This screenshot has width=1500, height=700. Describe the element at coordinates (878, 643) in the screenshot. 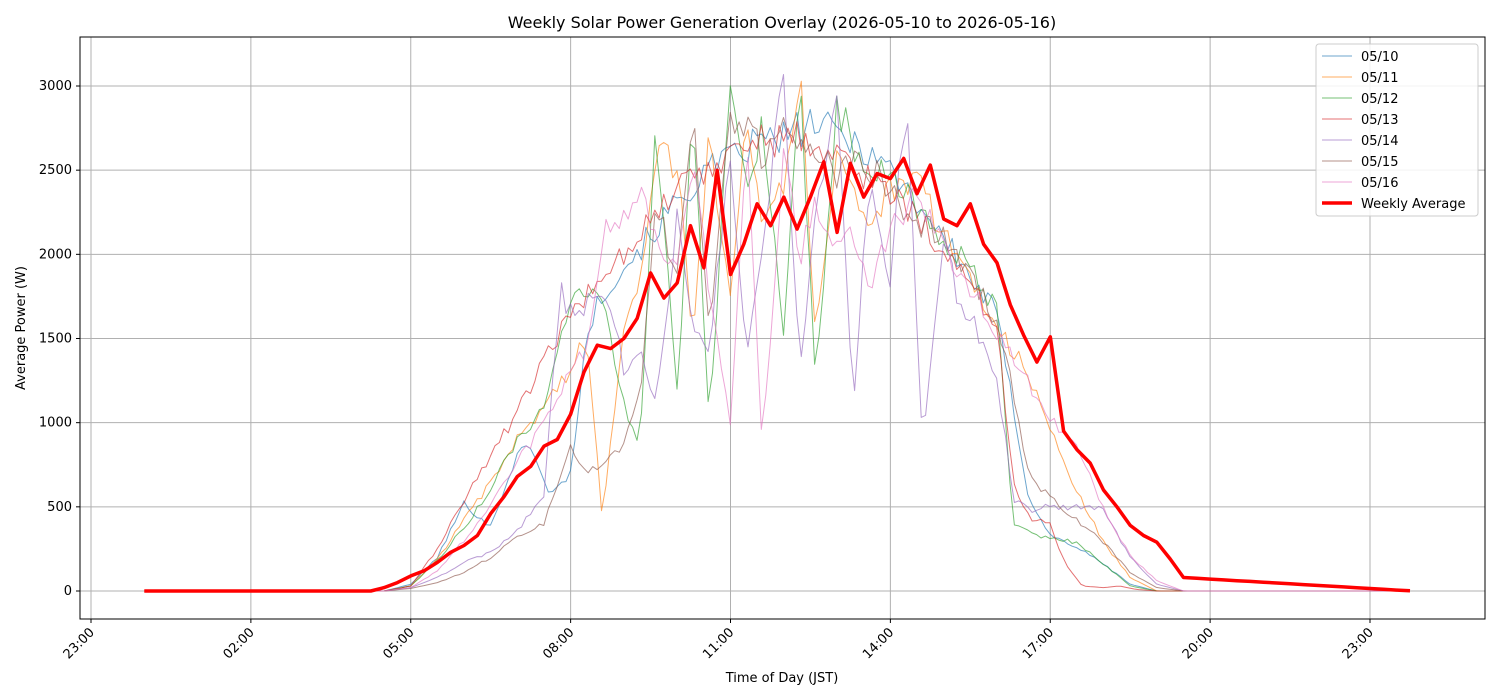

I see `x-tick-label: 14:00` at that location.